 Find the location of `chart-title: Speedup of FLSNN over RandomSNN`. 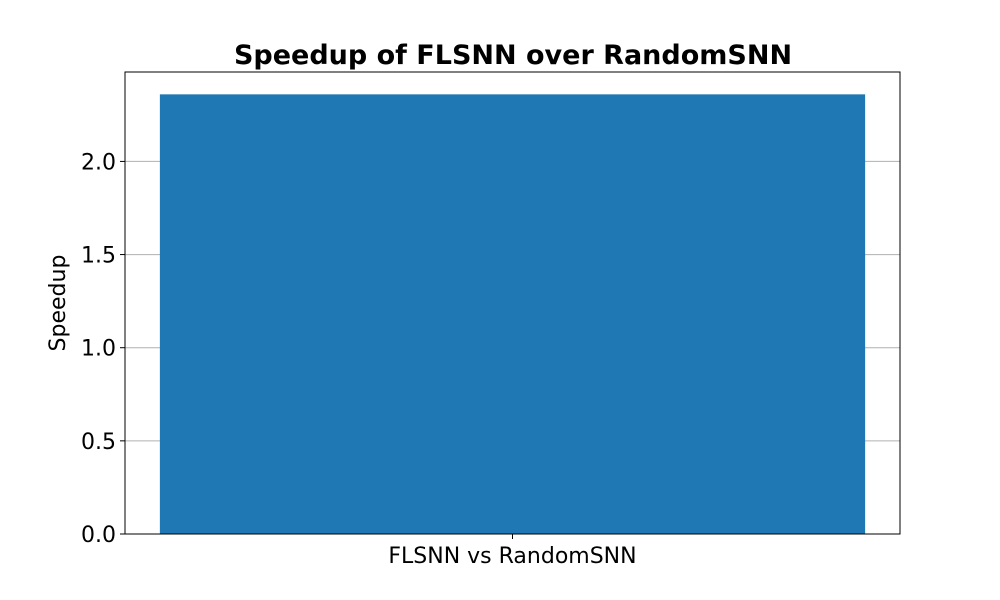

chart-title: Speedup of FLSNN over RandomSNN is located at coordinates (513, 55).